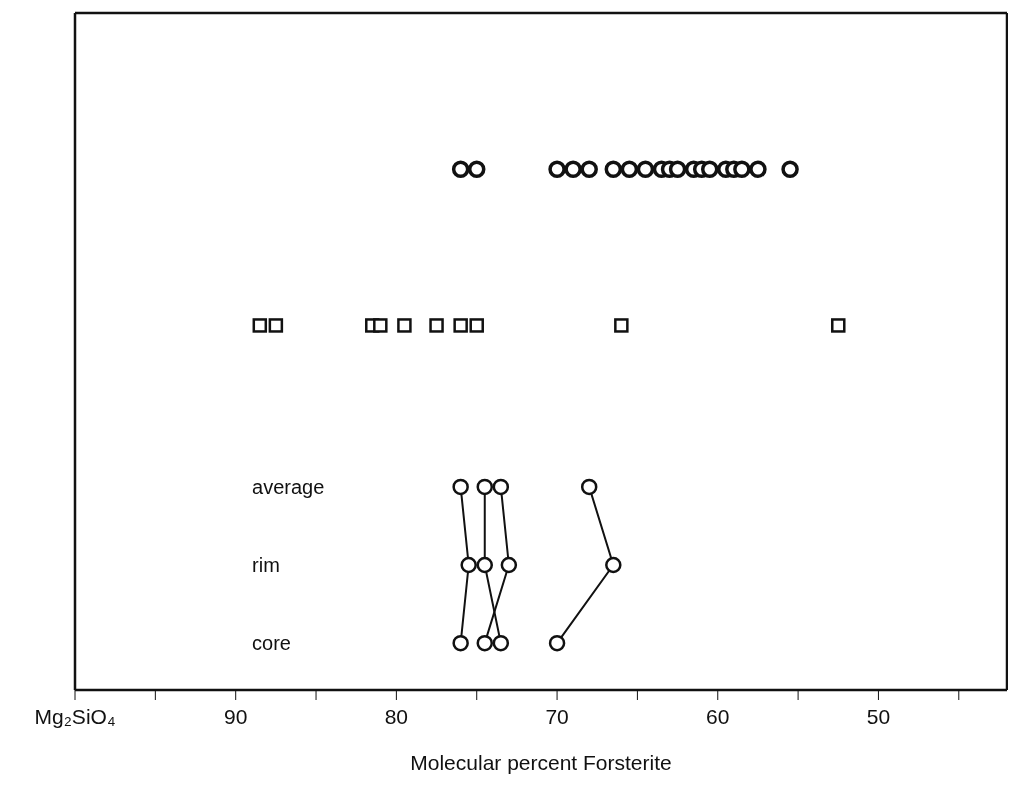 The height and width of the screenshot is (807, 1019). Describe the element at coordinates (878, 716) in the screenshot. I see `x-tick-label: 50` at that location.